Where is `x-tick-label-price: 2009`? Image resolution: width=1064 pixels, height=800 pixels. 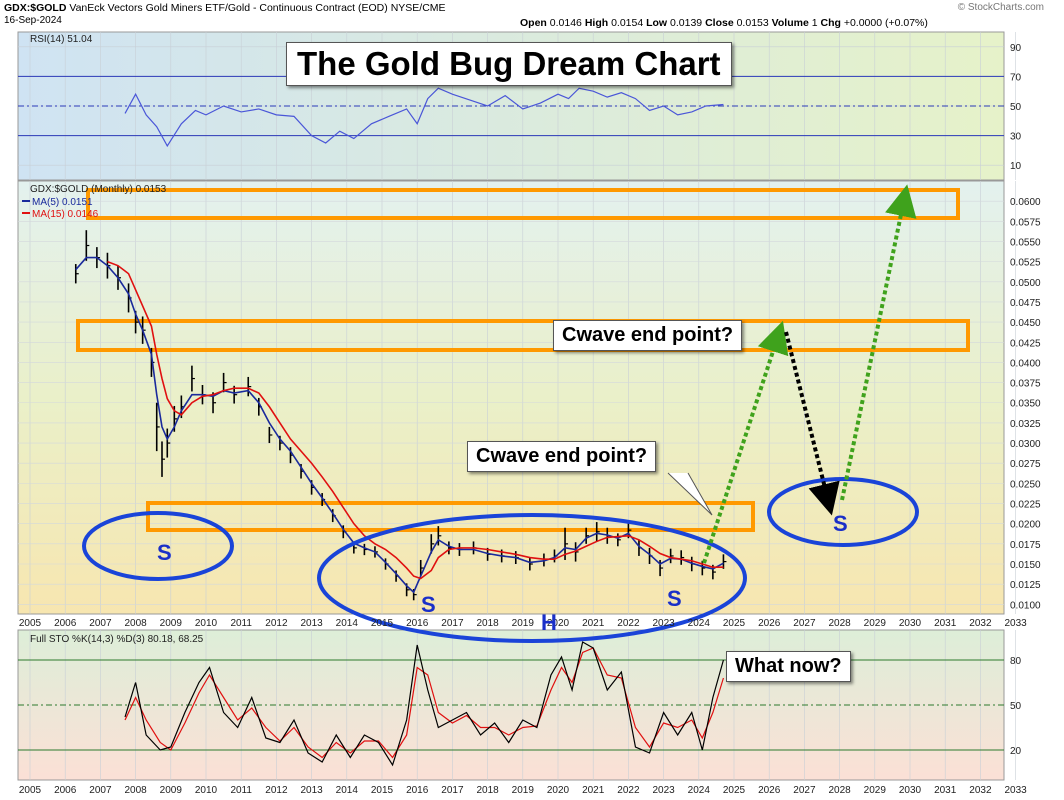 x-tick-label-price: 2009 is located at coordinates (171, 623).